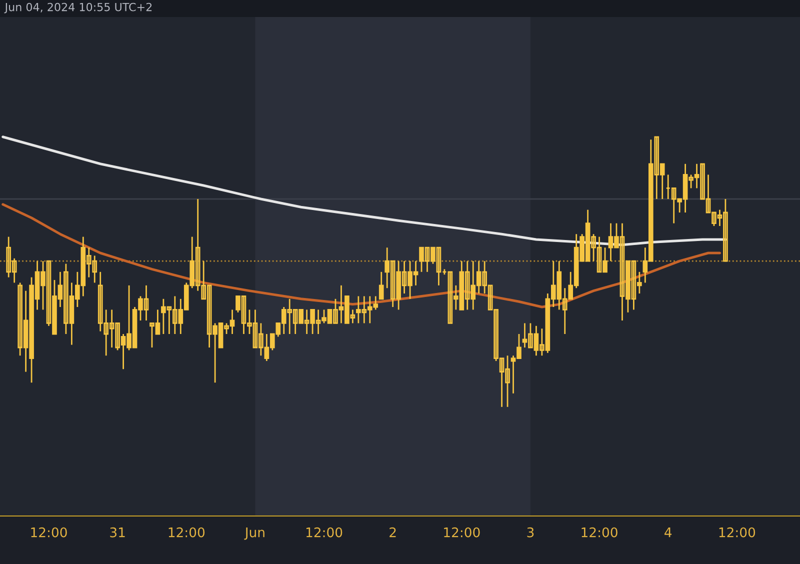  I want to click on x-tick-label: 4, so click(668, 533).